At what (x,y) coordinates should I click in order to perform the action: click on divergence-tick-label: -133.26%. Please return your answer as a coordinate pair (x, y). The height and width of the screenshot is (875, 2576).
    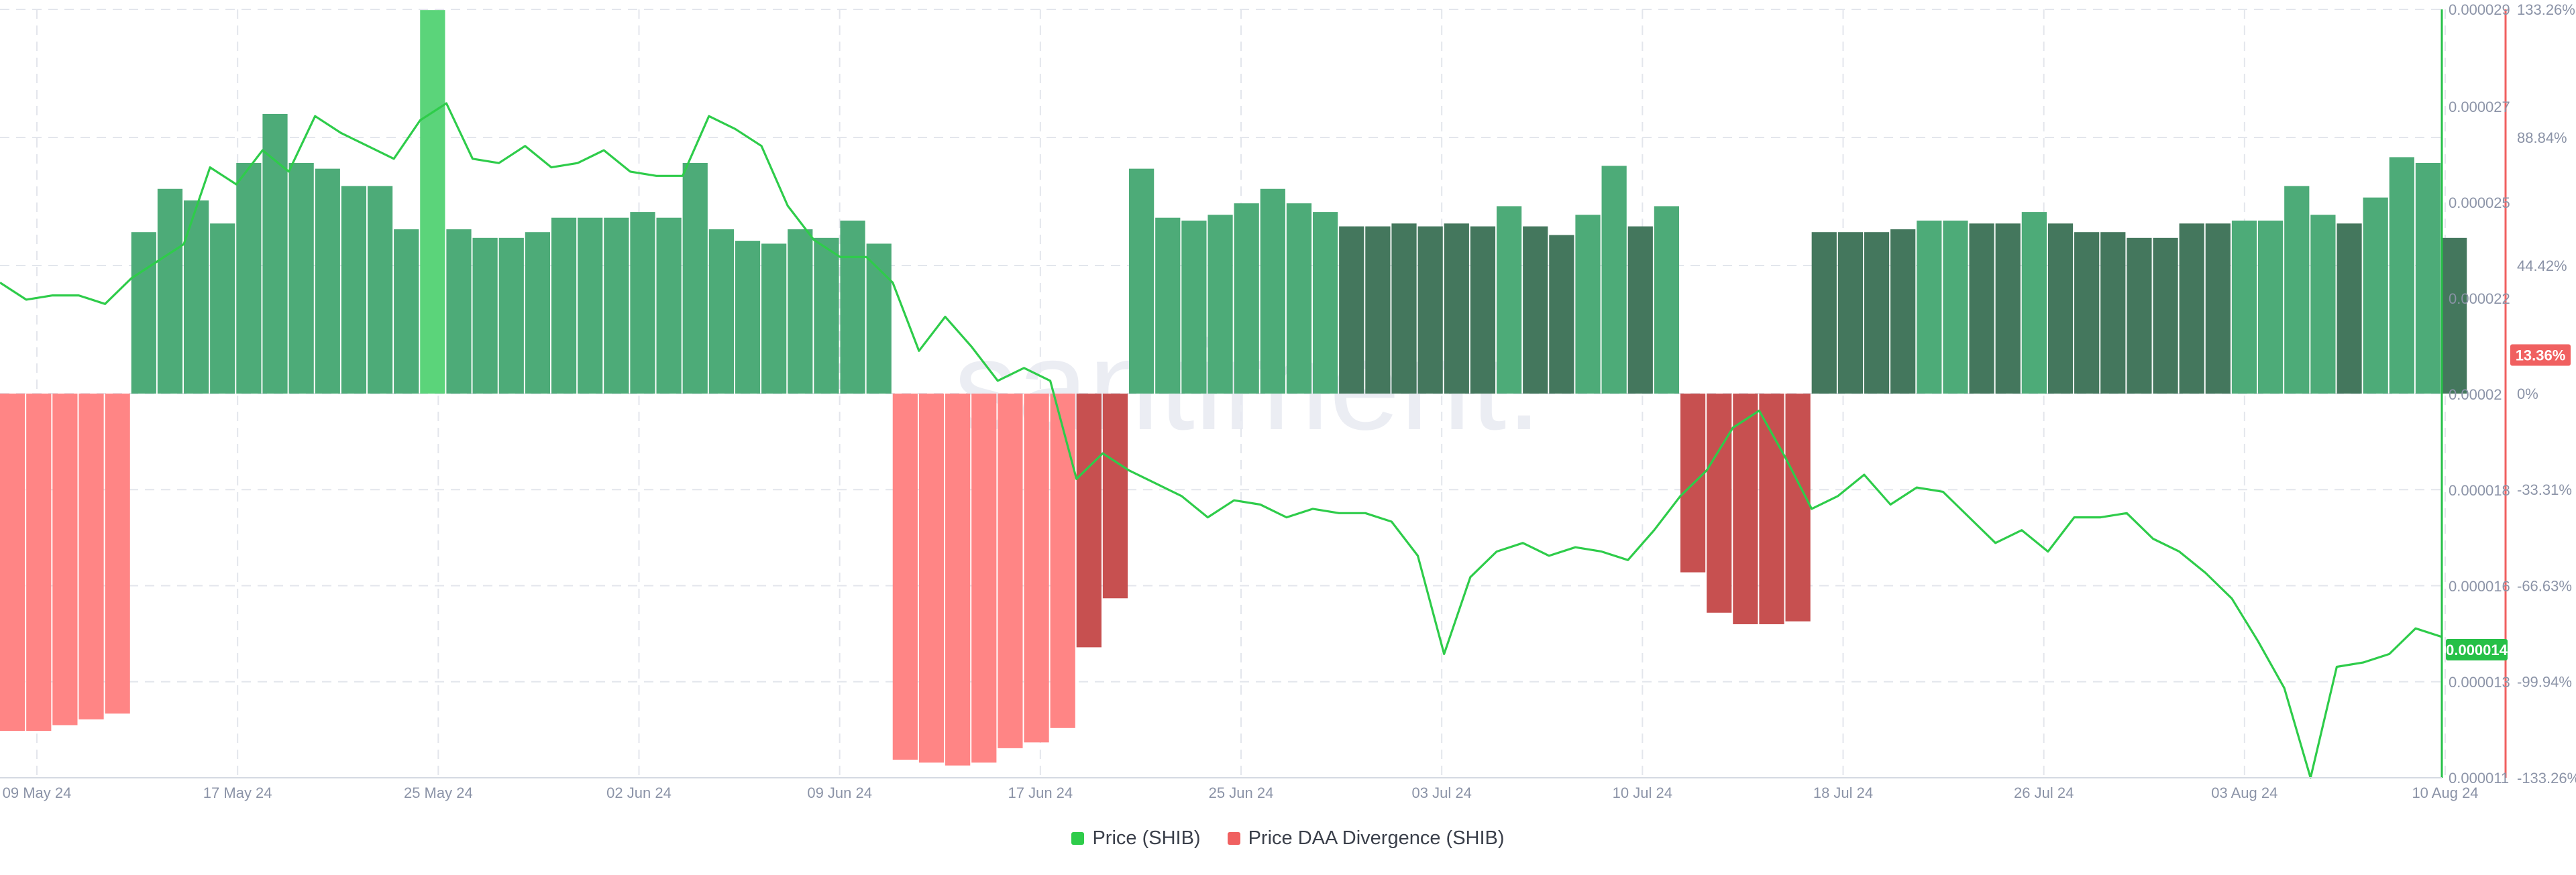
    Looking at the image, I should click on (2546, 778).